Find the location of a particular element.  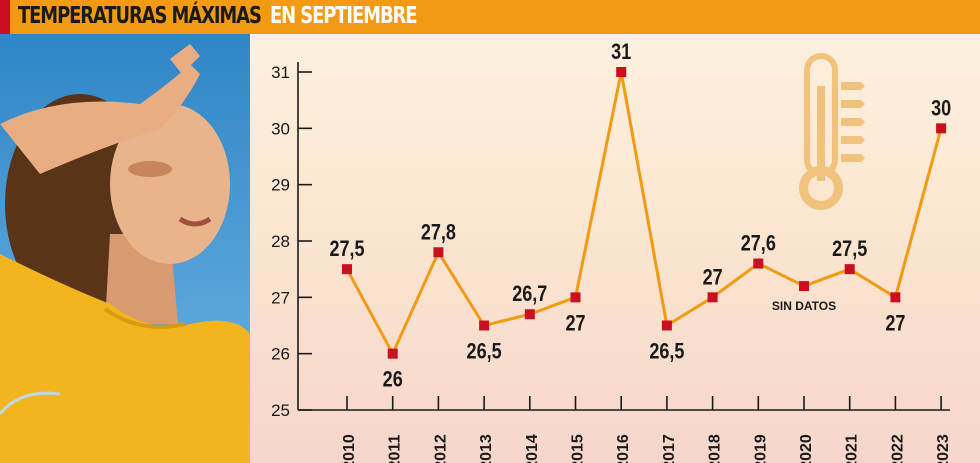

no-data-annotation: SIN DATOS is located at coordinates (804, 306).